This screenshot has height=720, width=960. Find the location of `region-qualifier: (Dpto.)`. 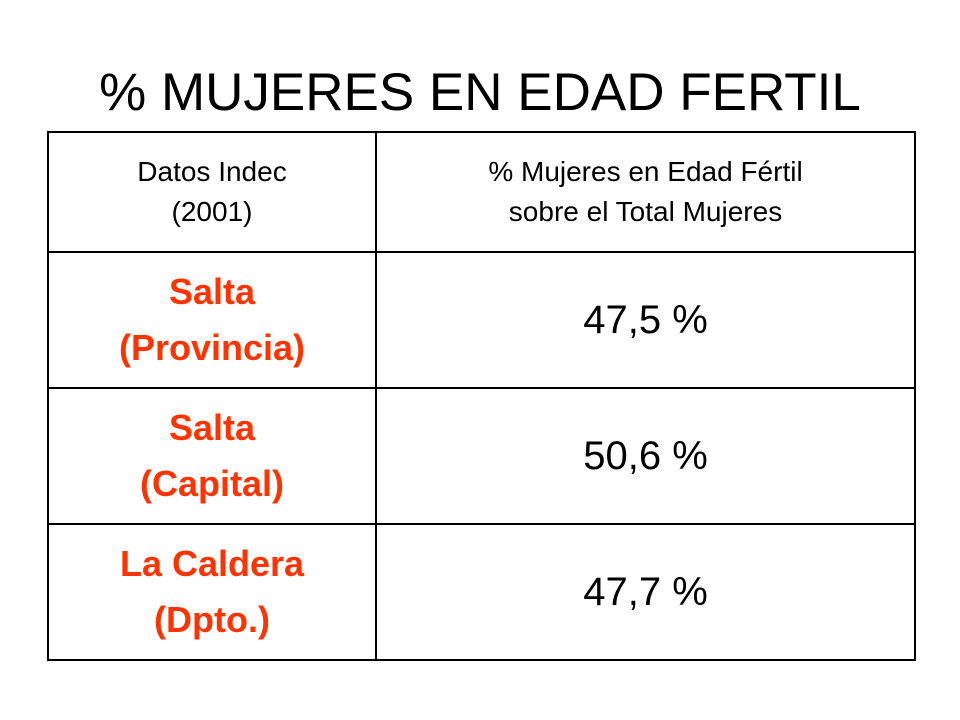

region-qualifier: (Dpto.) is located at coordinates (212, 619).